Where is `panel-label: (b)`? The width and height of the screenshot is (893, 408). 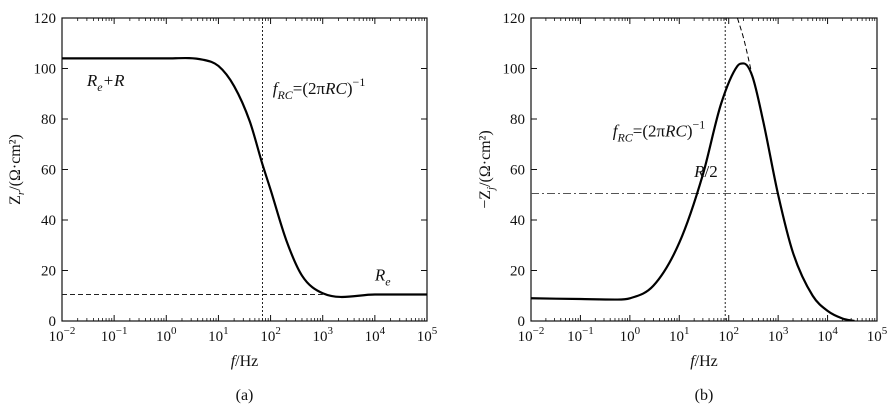
panel-label: (b) is located at coordinates (704, 395).